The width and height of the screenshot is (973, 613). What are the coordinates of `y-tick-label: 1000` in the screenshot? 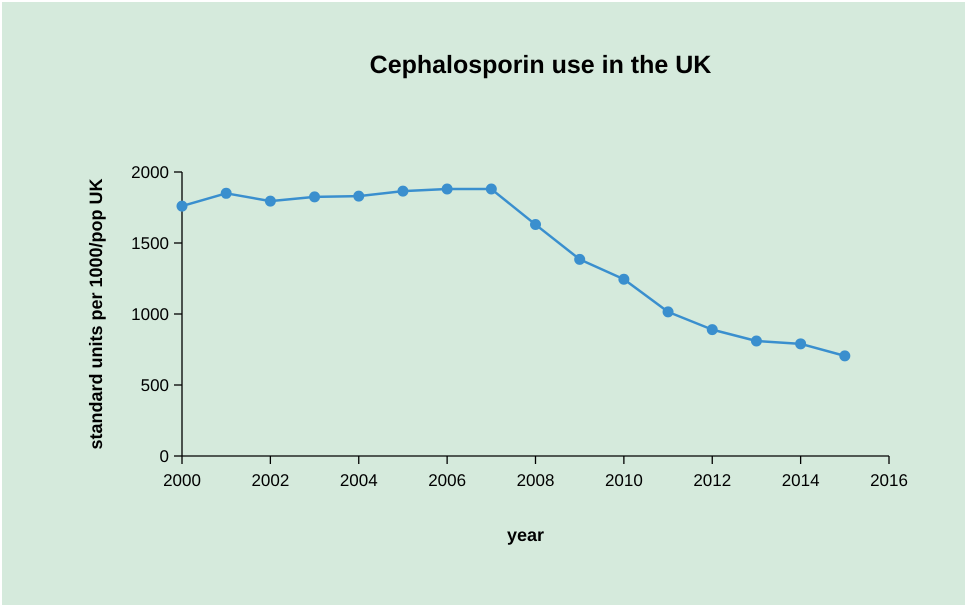 It's located at (150, 314).